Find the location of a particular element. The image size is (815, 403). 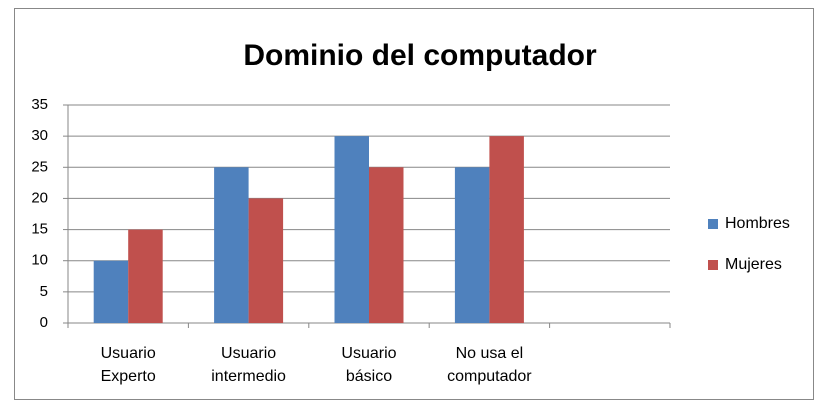

y-tick-label: 5 is located at coordinates (44, 291).